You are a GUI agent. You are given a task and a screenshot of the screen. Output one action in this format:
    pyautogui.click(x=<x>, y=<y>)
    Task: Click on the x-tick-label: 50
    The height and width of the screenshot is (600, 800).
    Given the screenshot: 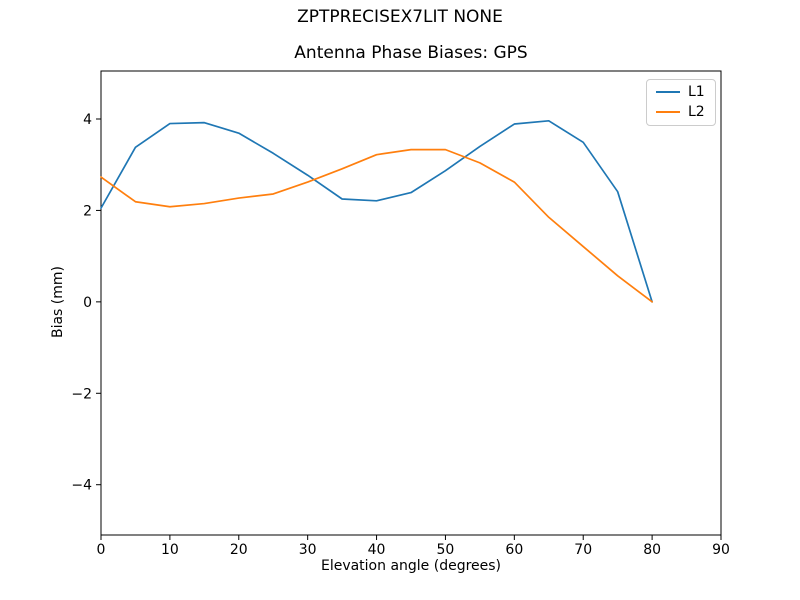 What is the action you would take?
    pyautogui.click(x=446, y=550)
    